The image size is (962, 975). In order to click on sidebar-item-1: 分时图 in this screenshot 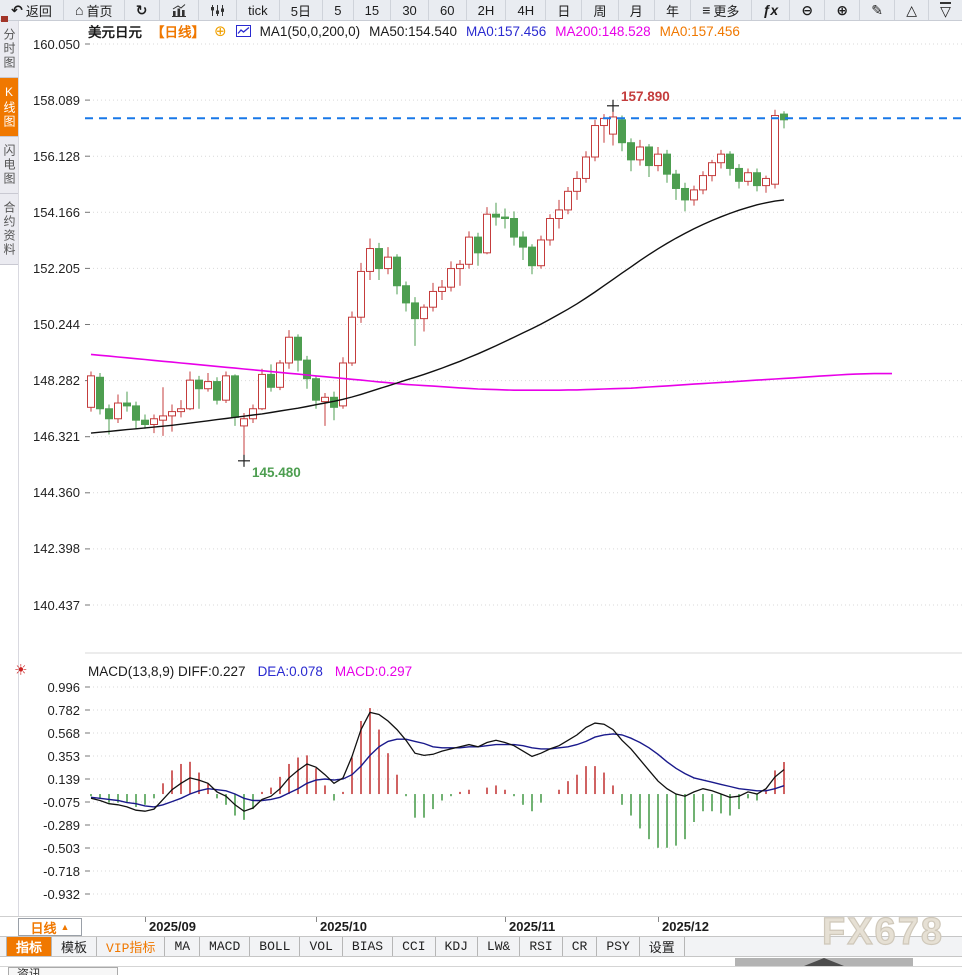, I will do `click(9, 49)`.